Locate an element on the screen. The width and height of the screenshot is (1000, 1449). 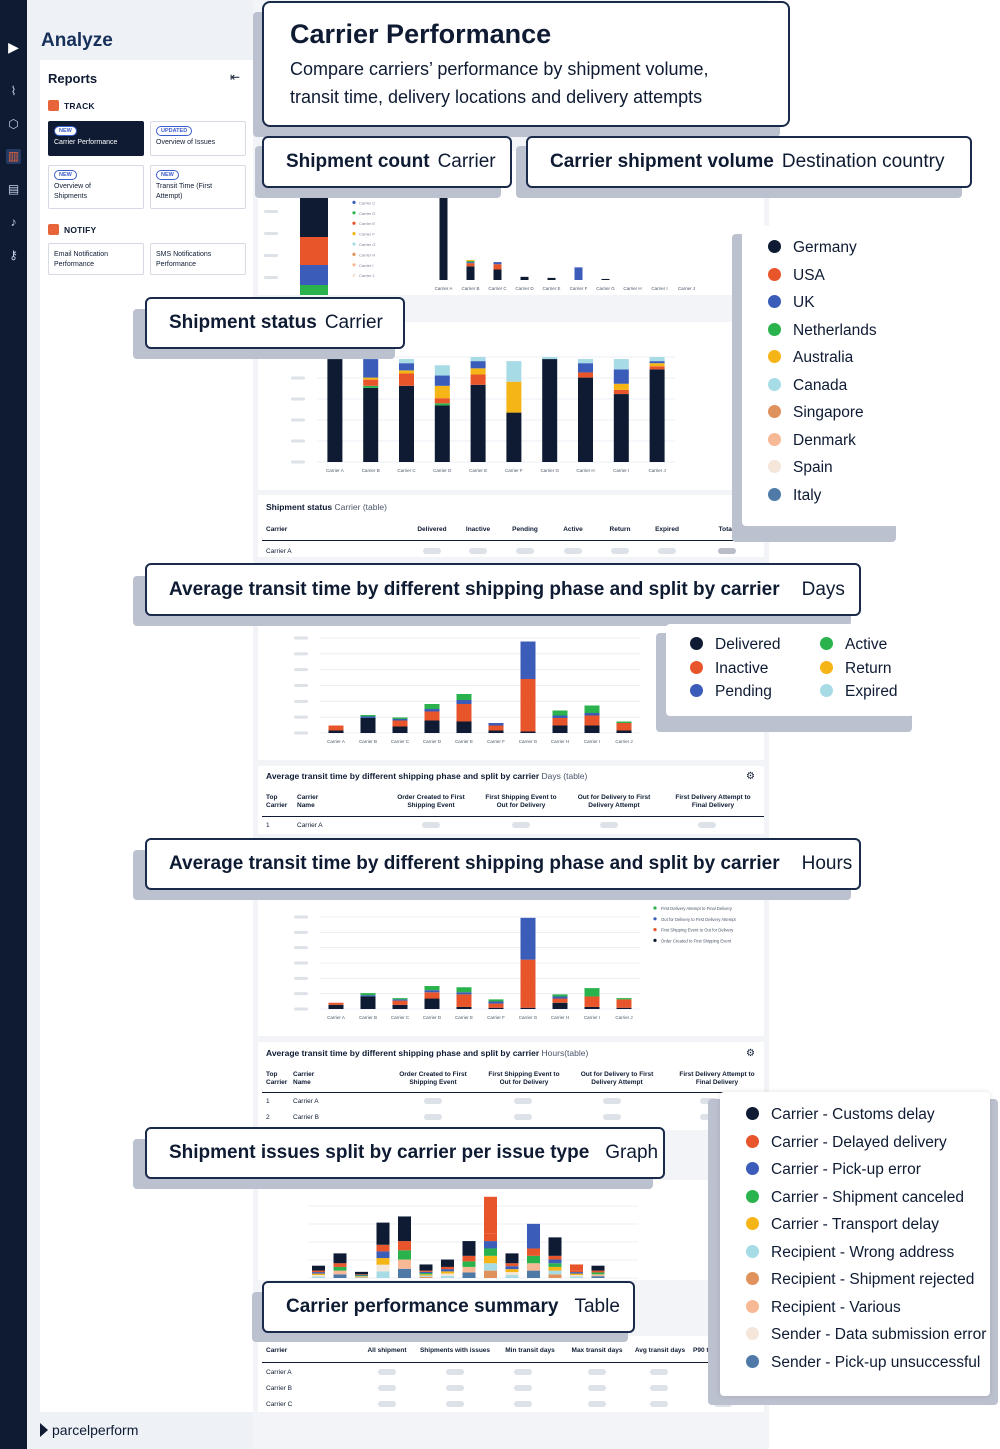
box-icon: ⬡ is located at coordinates (13, 124).